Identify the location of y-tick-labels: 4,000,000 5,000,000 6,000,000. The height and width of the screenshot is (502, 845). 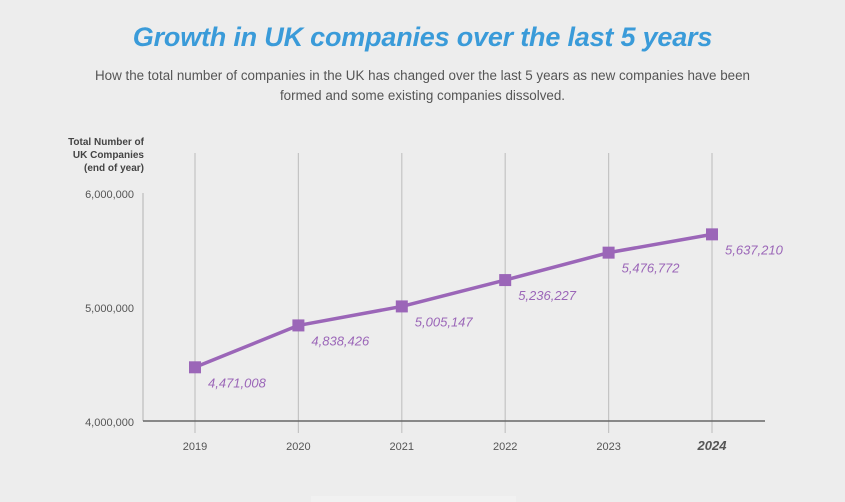
(109, 309).